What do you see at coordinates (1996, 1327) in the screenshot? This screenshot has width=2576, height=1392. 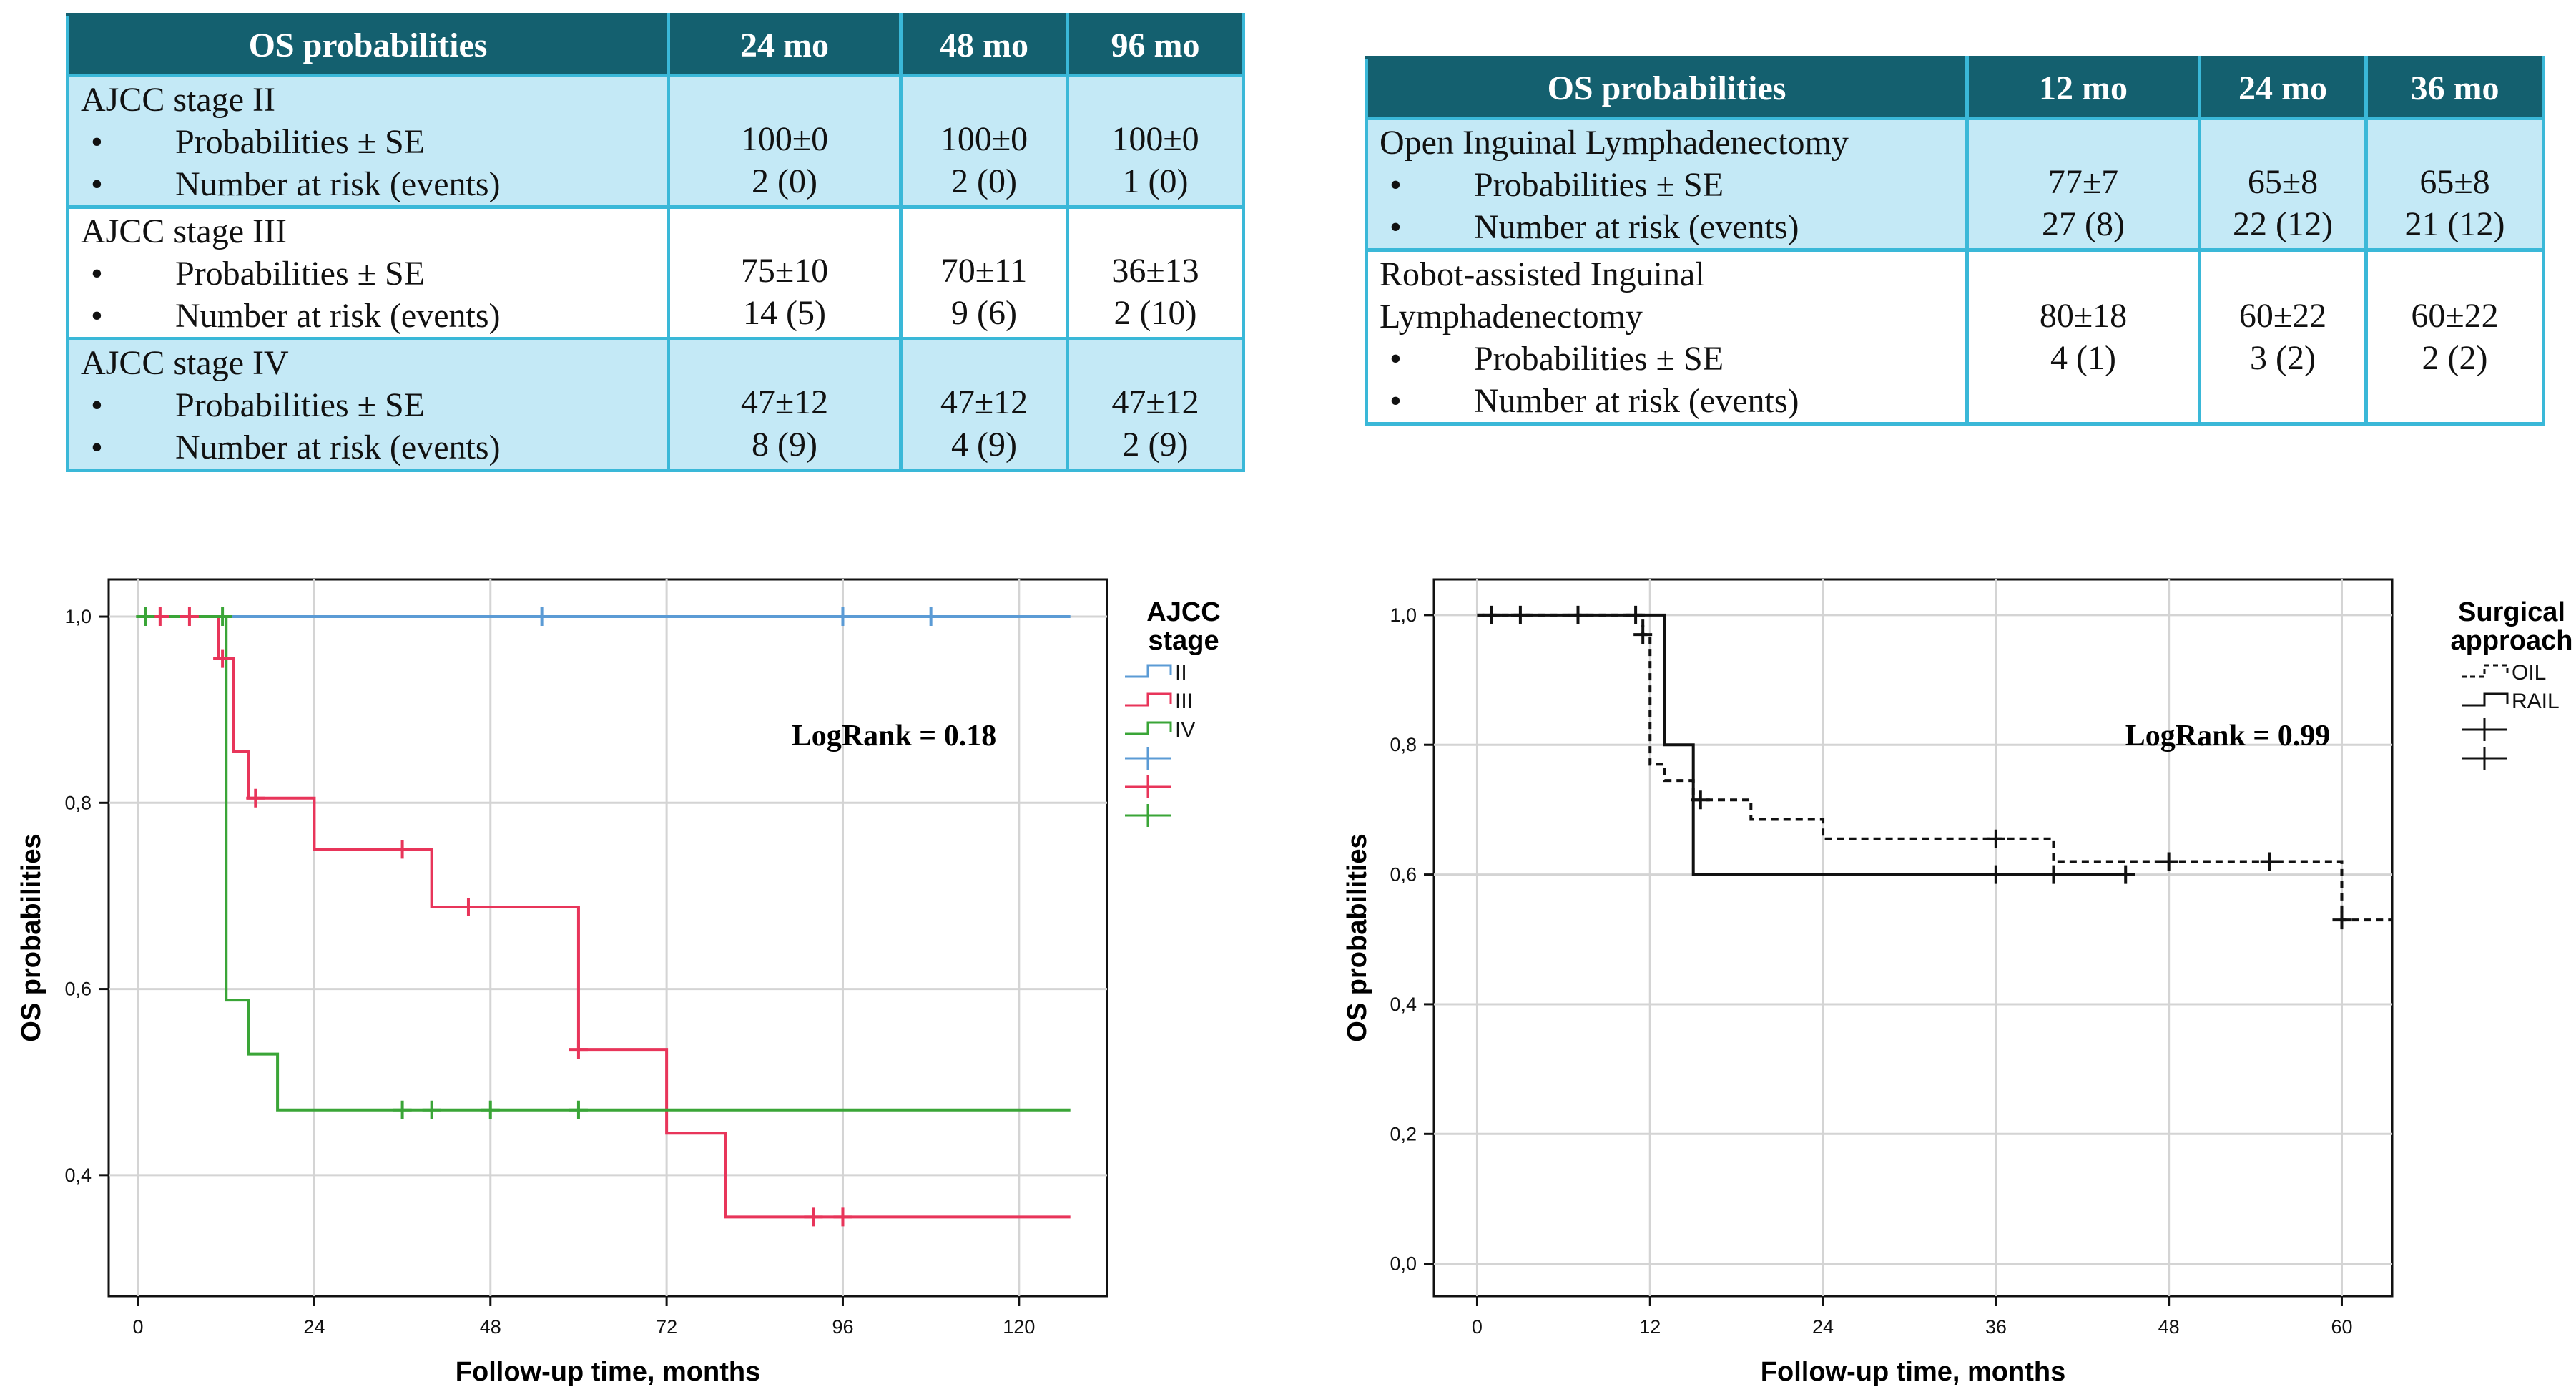 I see `x-tick-label: 36` at bounding box center [1996, 1327].